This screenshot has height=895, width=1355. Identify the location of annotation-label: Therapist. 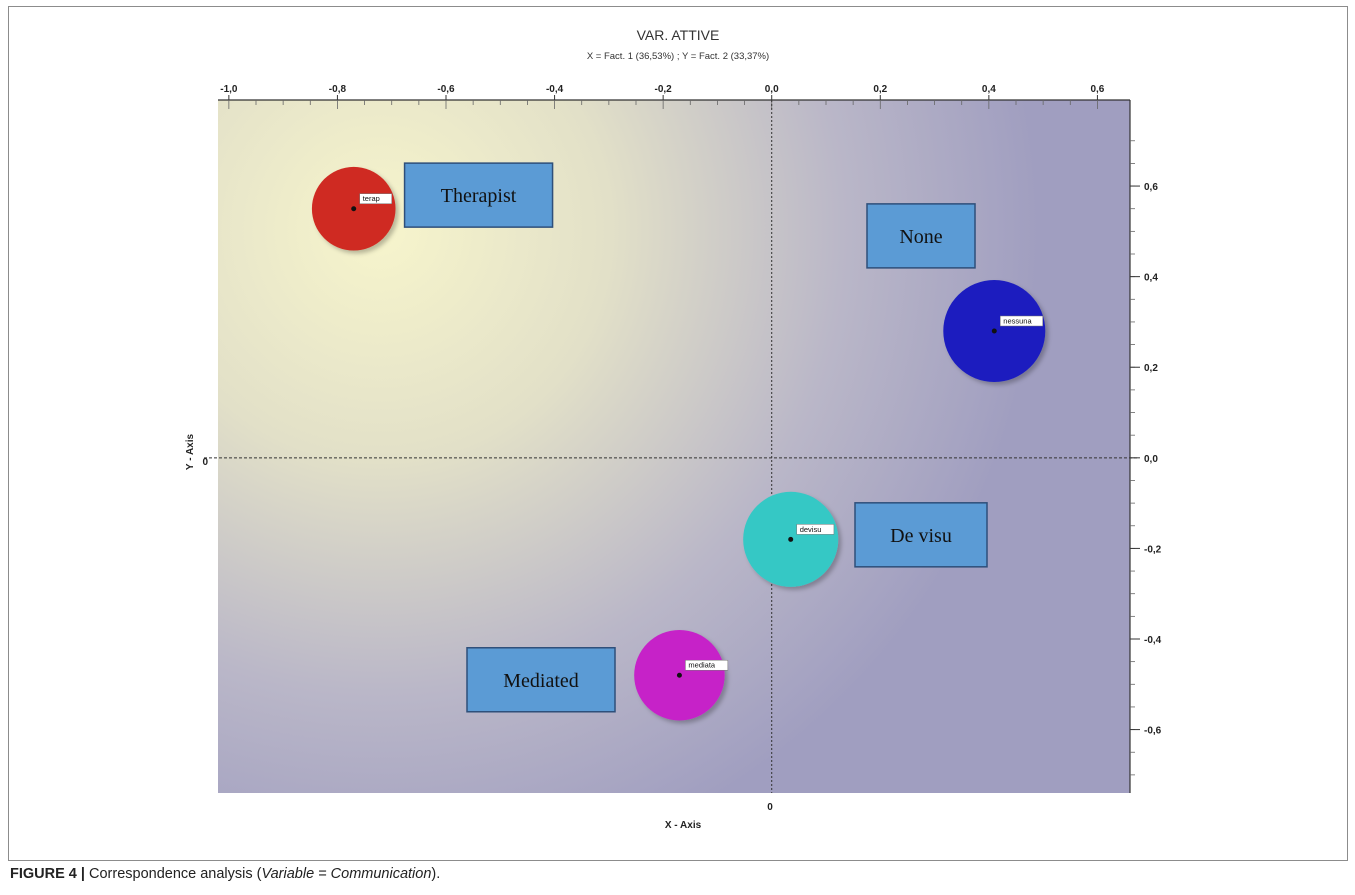
(479, 196).